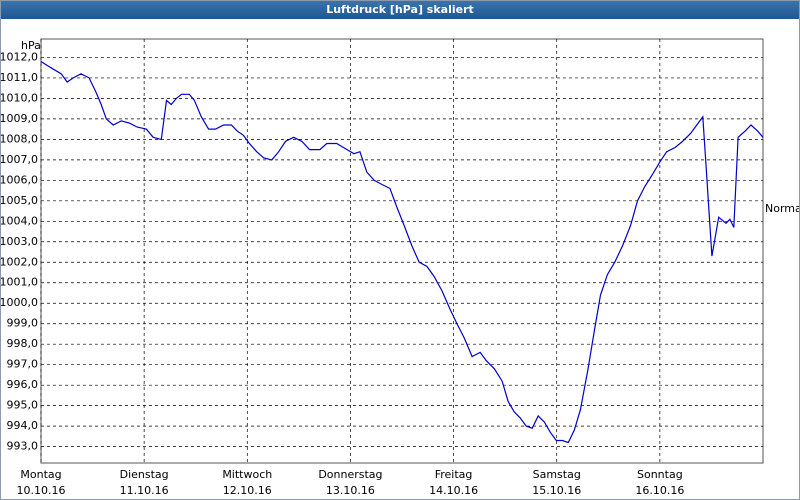 The height and width of the screenshot is (500, 800). What do you see at coordinates (23, 425) in the screenshot?
I see `y-tick-label: 994,0` at bounding box center [23, 425].